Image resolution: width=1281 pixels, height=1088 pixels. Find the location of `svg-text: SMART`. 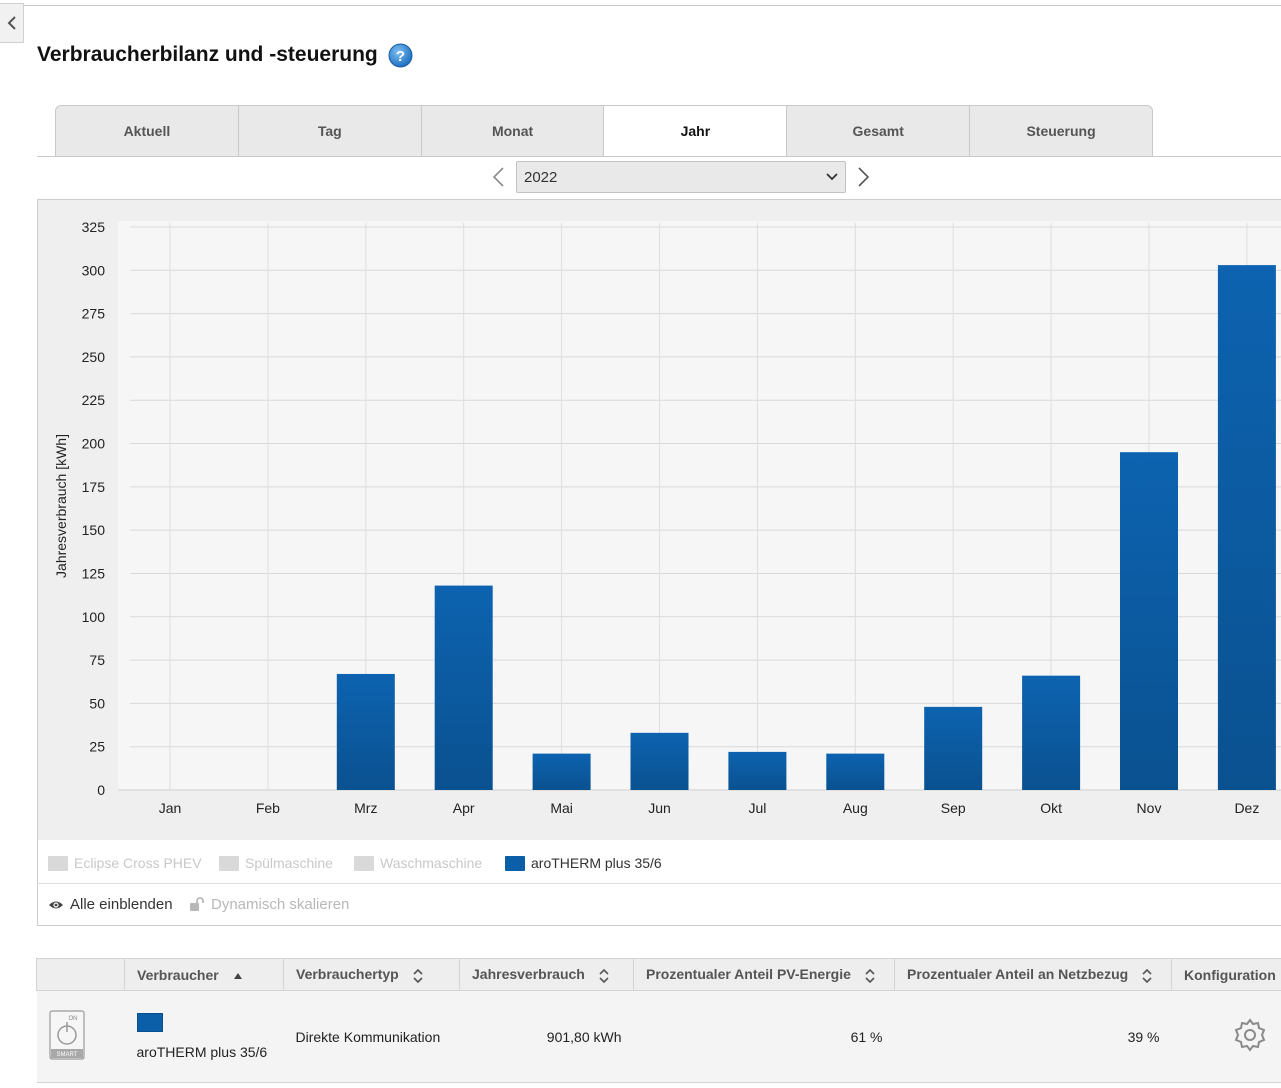

svg-text: SMART is located at coordinates (66, 1055).